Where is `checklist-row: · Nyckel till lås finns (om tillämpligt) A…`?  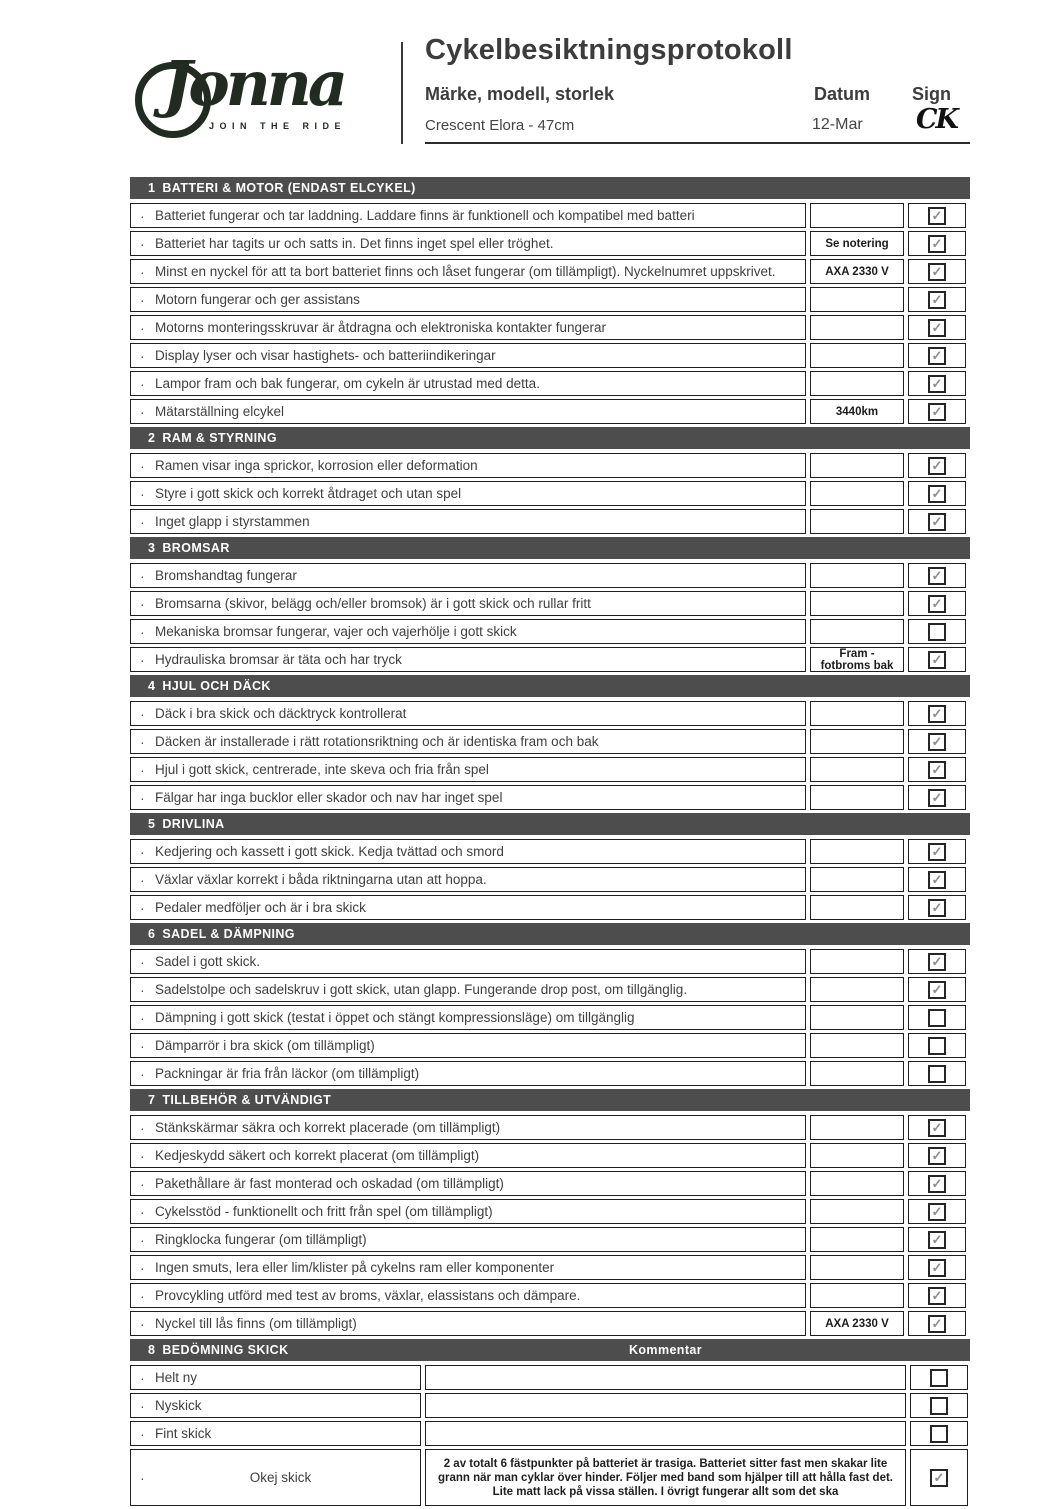 checklist-row: · Nyckel till lås finns (om tillämpligt) A… is located at coordinates (550, 1323).